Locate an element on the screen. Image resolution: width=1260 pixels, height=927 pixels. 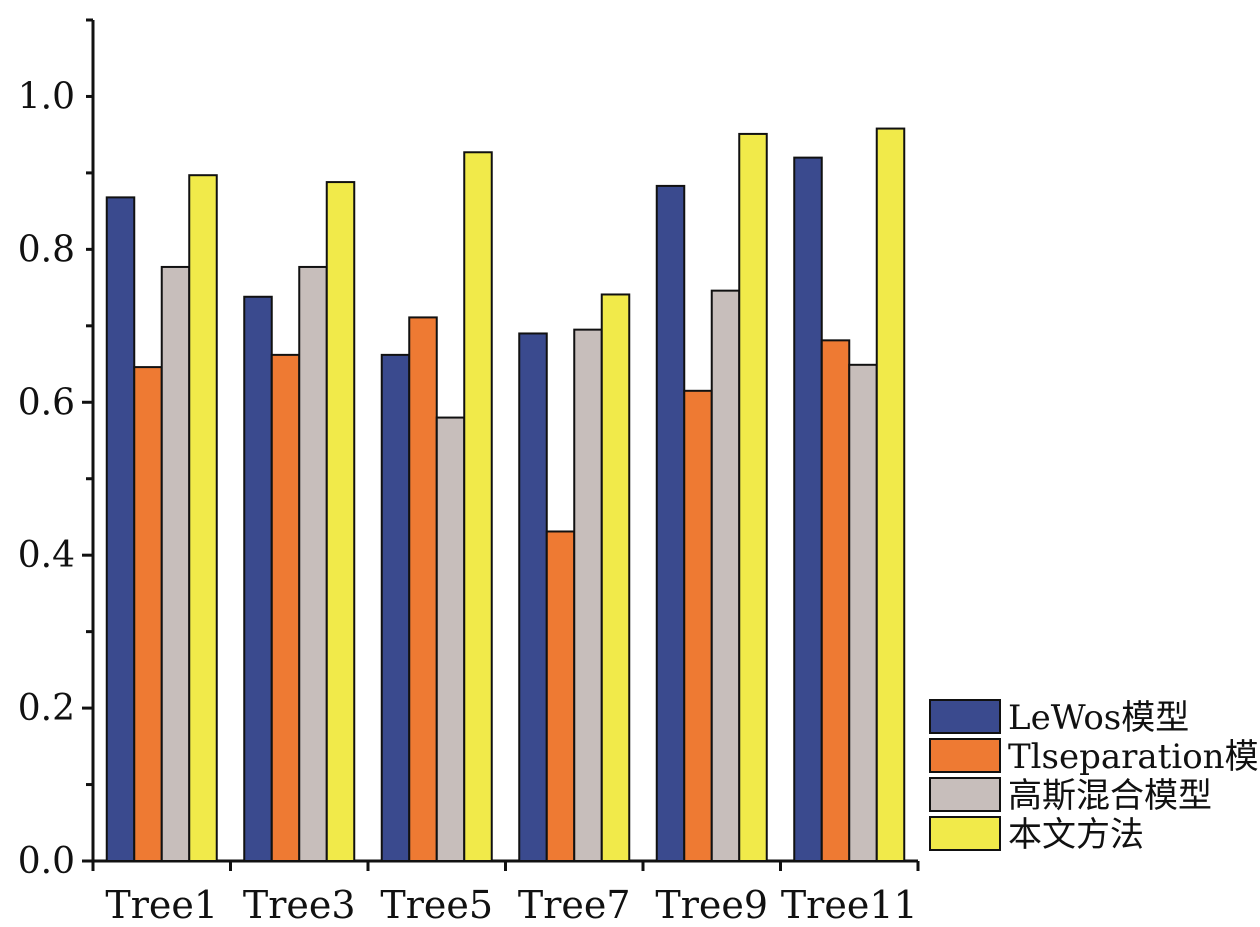
y-tick-label: 0.4 is located at coordinates (46, 555).